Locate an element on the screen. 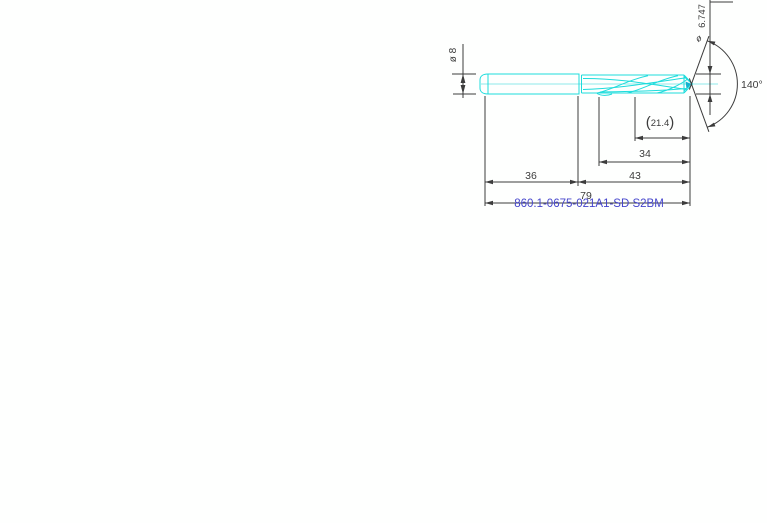 This screenshot has width=767, height=523. point-diameter-label: 6.747 is located at coordinates (702, 16).